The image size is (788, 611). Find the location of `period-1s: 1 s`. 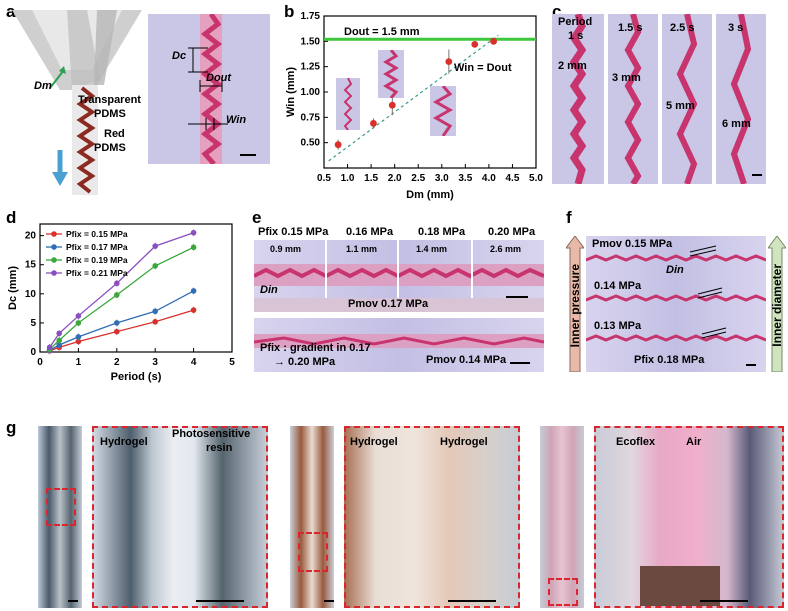

period-1s: 1 s is located at coordinates (576, 36).